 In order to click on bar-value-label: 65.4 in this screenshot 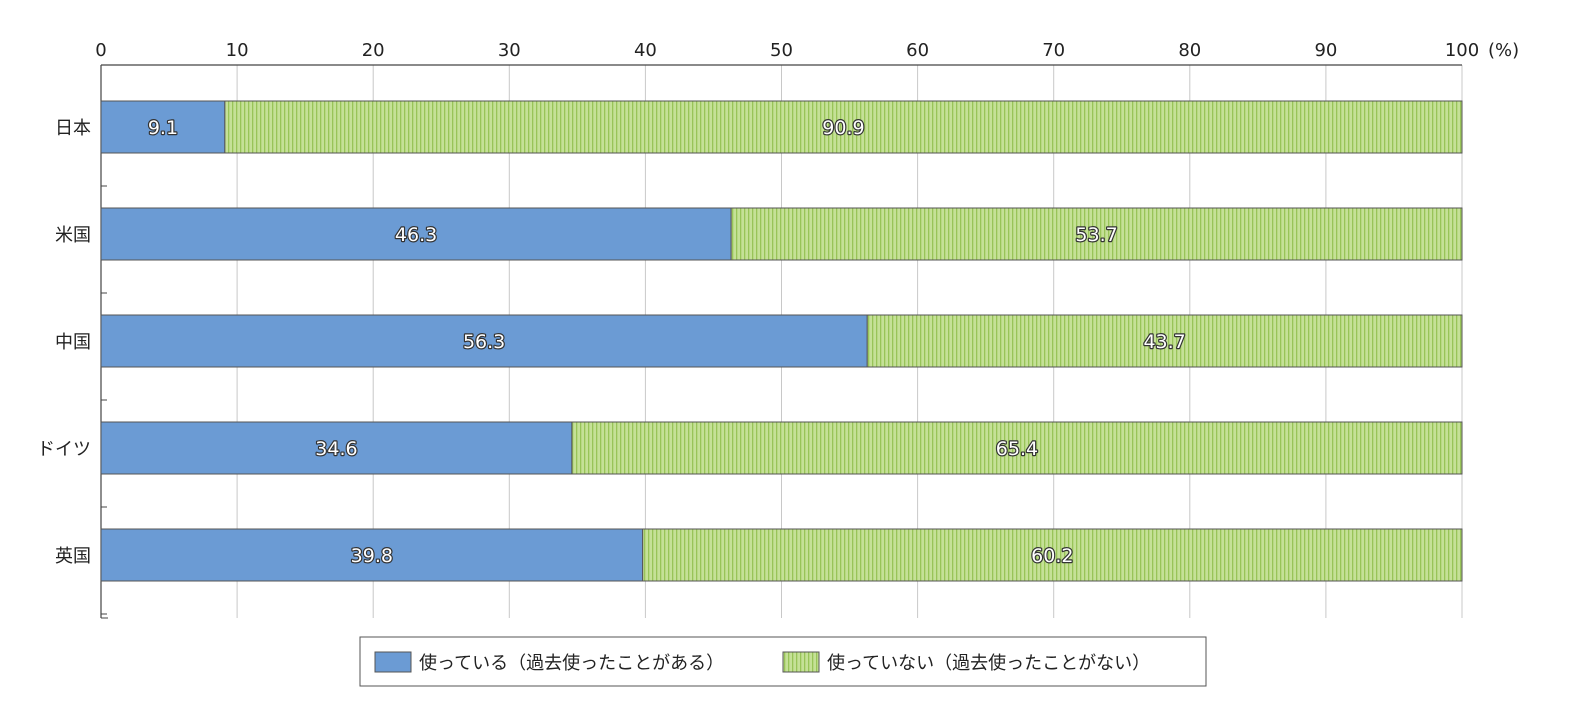, I will do `click(1017, 449)`.